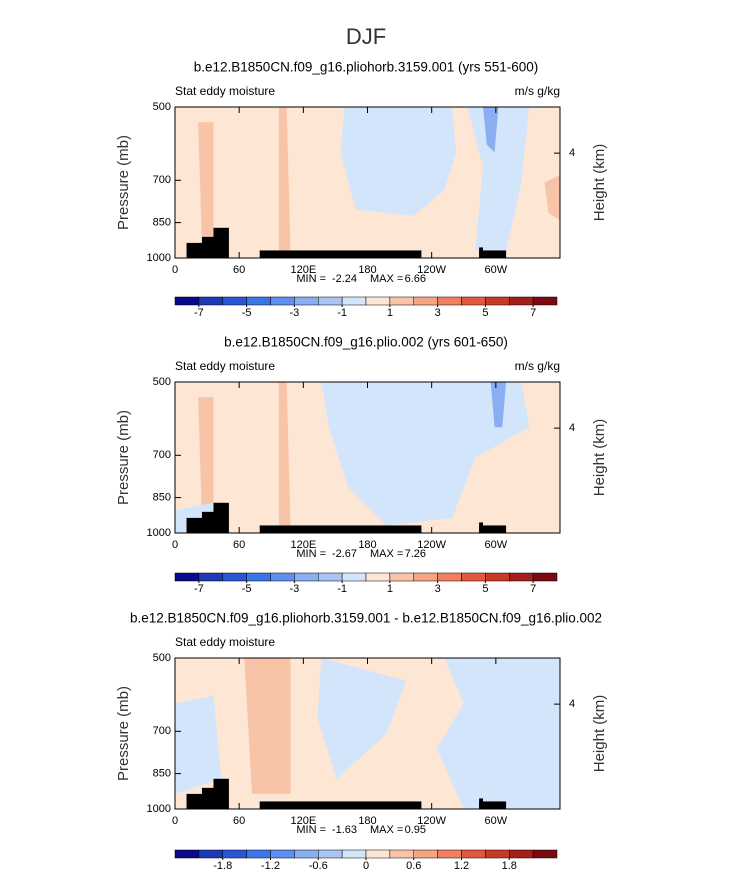  What do you see at coordinates (366, 36) in the screenshot?
I see `figure-title: DJF` at bounding box center [366, 36].